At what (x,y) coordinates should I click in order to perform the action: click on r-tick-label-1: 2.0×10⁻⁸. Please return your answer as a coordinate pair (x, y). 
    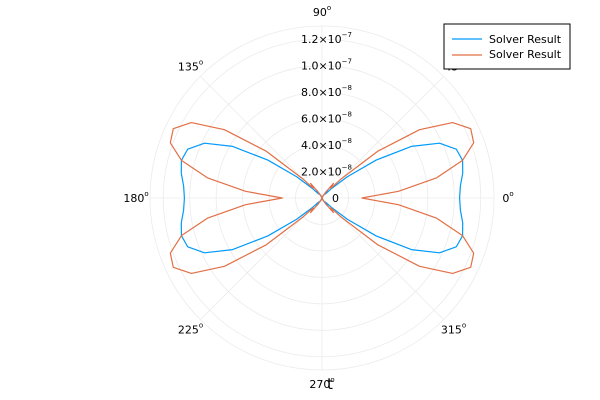
    Looking at the image, I should click on (326, 171).